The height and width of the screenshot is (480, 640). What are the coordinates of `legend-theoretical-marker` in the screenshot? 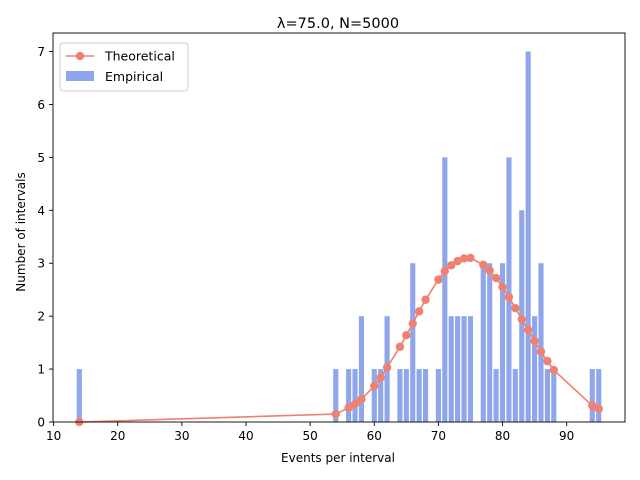 It's located at (80, 56).